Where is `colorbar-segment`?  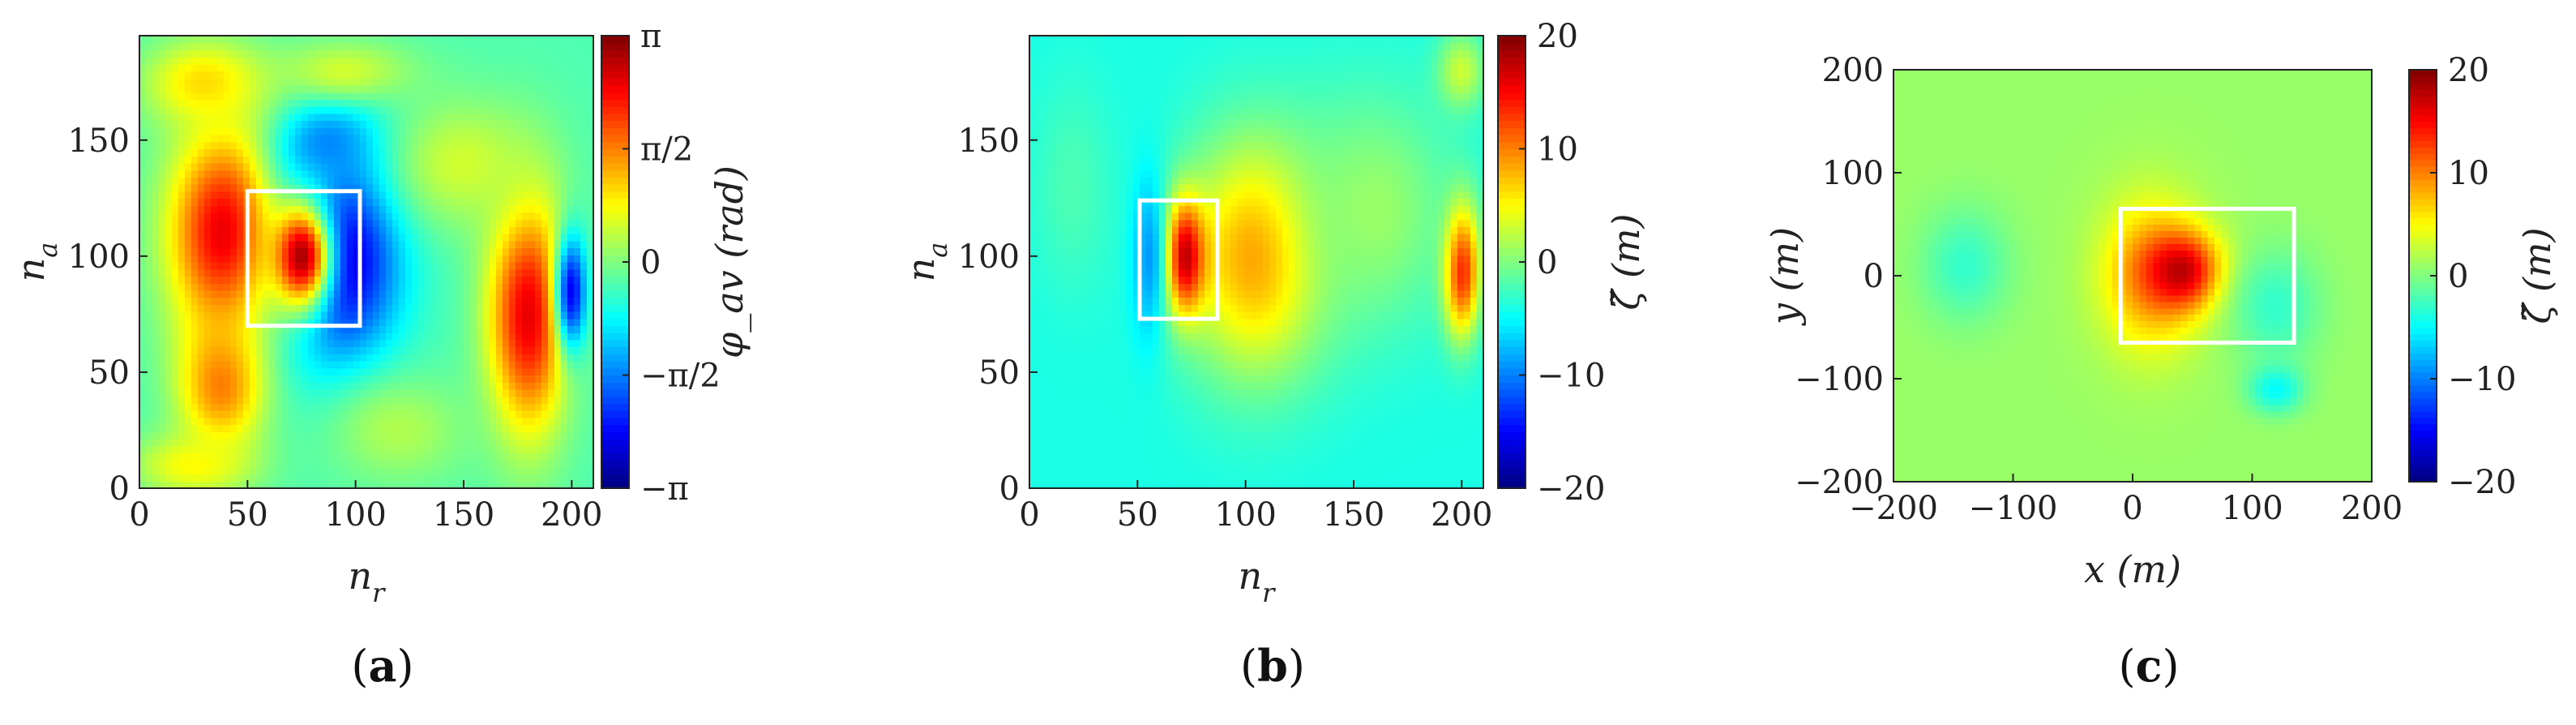
colorbar-segment is located at coordinates (615, 379).